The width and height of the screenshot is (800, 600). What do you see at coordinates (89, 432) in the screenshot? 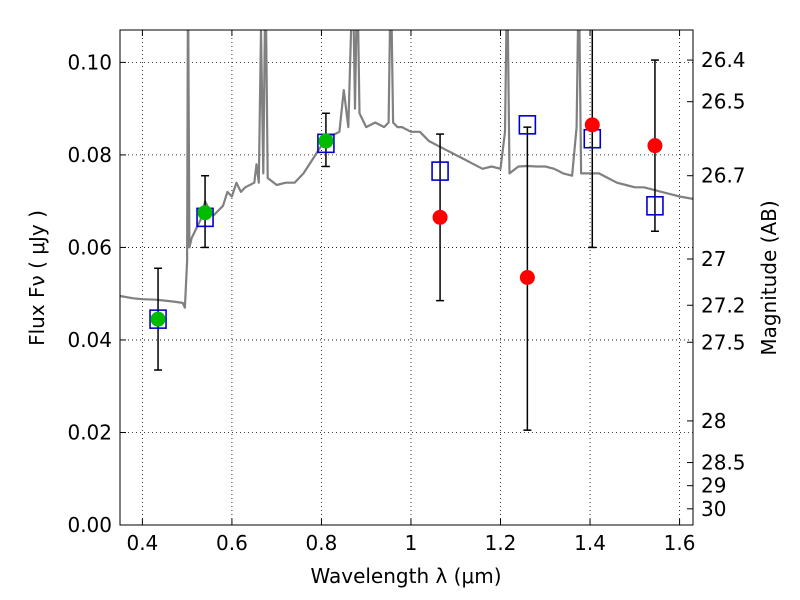
I see `y-tick-label: 0.02` at bounding box center [89, 432].